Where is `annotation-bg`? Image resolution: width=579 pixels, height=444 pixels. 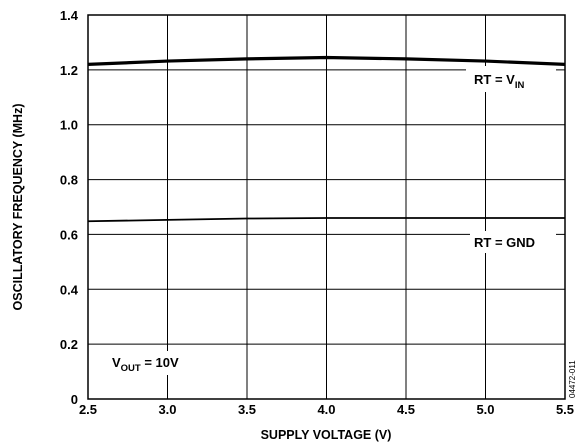 annotation-bg is located at coordinates (156, 363).